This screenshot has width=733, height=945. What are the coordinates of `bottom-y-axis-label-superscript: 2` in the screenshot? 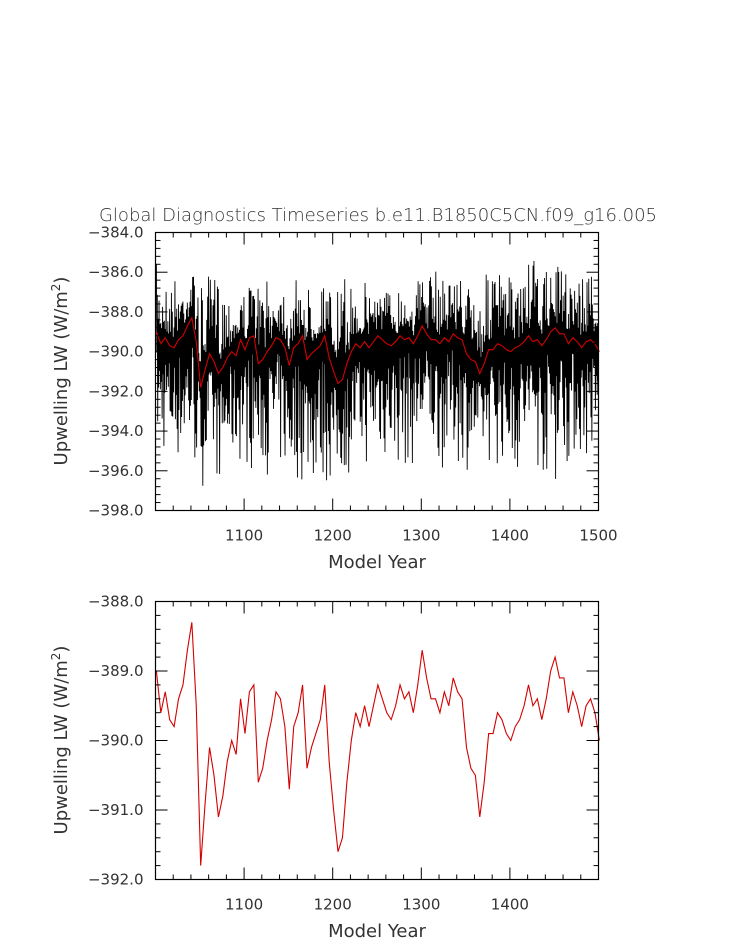 It's located at (56, 657).